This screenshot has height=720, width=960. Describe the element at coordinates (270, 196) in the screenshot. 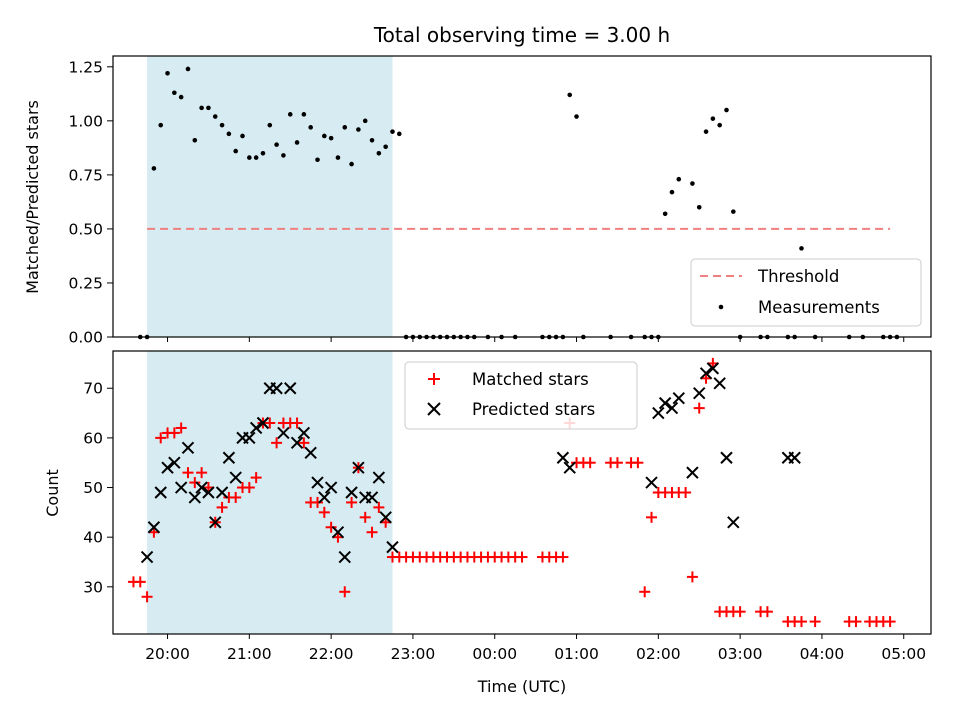

I see `top-shaded-span` at that location.